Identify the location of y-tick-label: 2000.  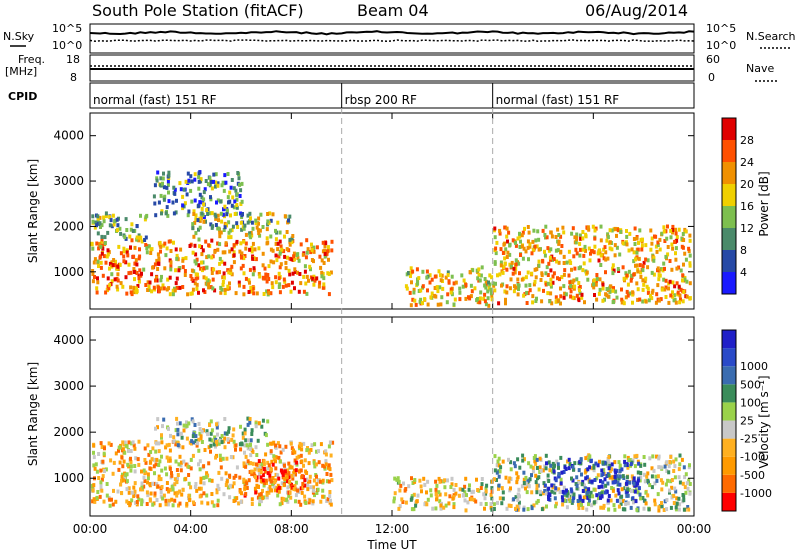
(68, 226).